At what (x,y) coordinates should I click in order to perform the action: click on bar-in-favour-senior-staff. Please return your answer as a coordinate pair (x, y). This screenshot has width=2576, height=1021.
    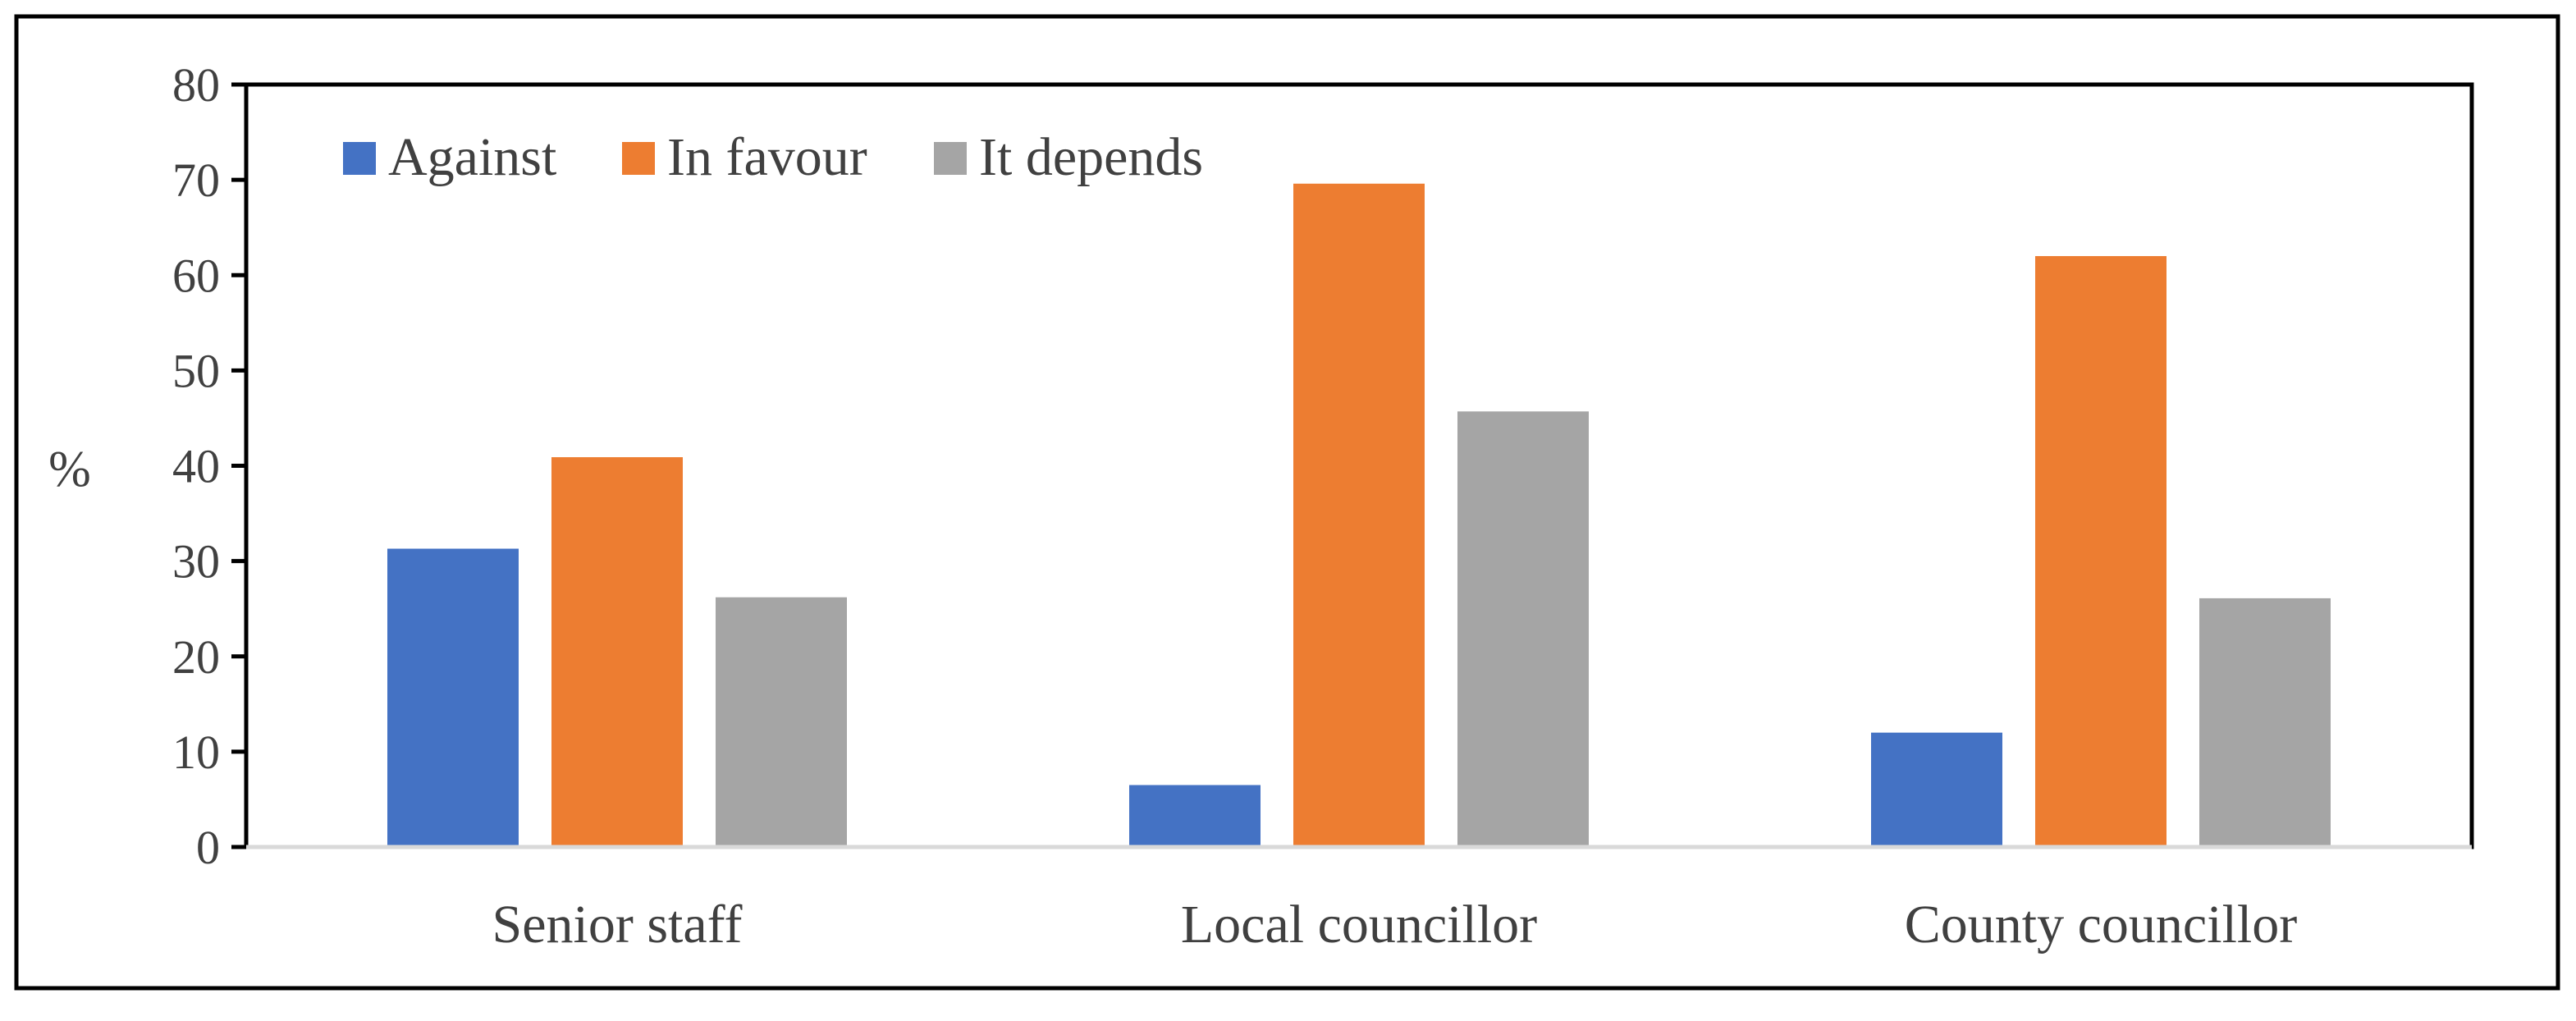
    Looking at the image, I should click on (617, 652).